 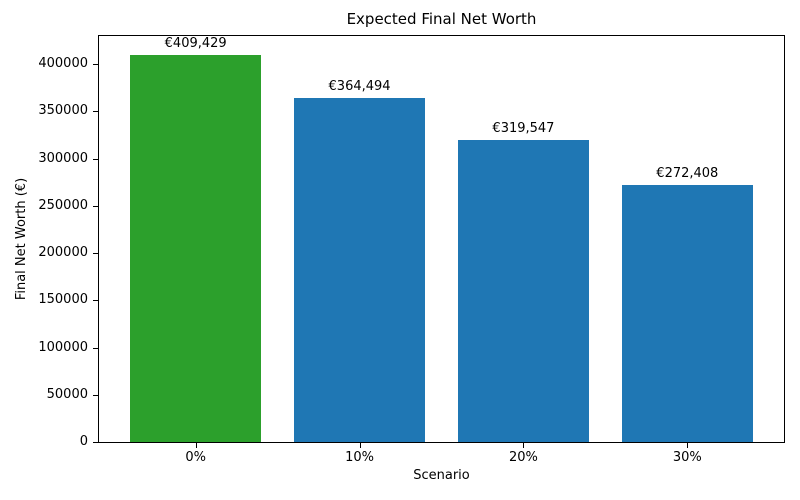 I want to click on y-tick-label: 0, so click(x=83, y=441).